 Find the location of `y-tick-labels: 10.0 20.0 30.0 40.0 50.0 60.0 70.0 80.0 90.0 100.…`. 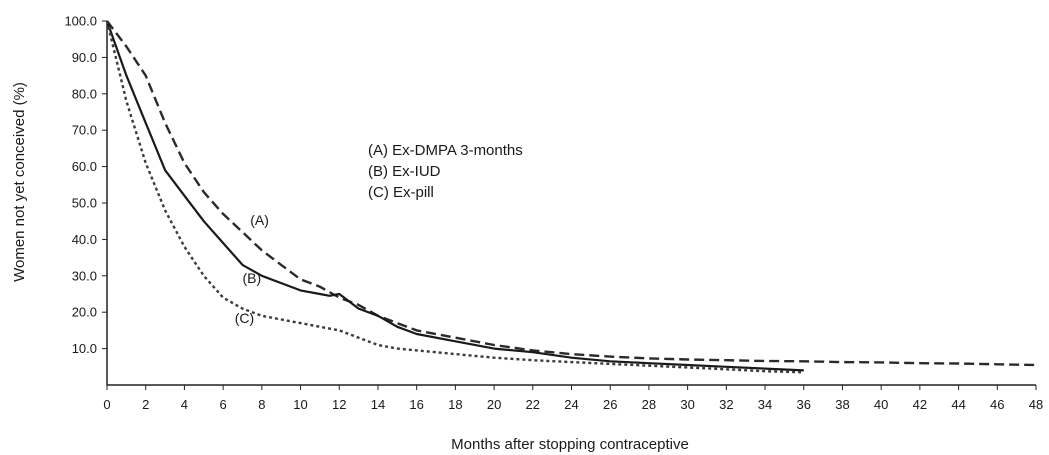

y-tick-labels: 10.0 20.0 30.0 40.0 50.0 60.0 70.0 80.0 90.0 100.… is located at coordinates (85, 185).